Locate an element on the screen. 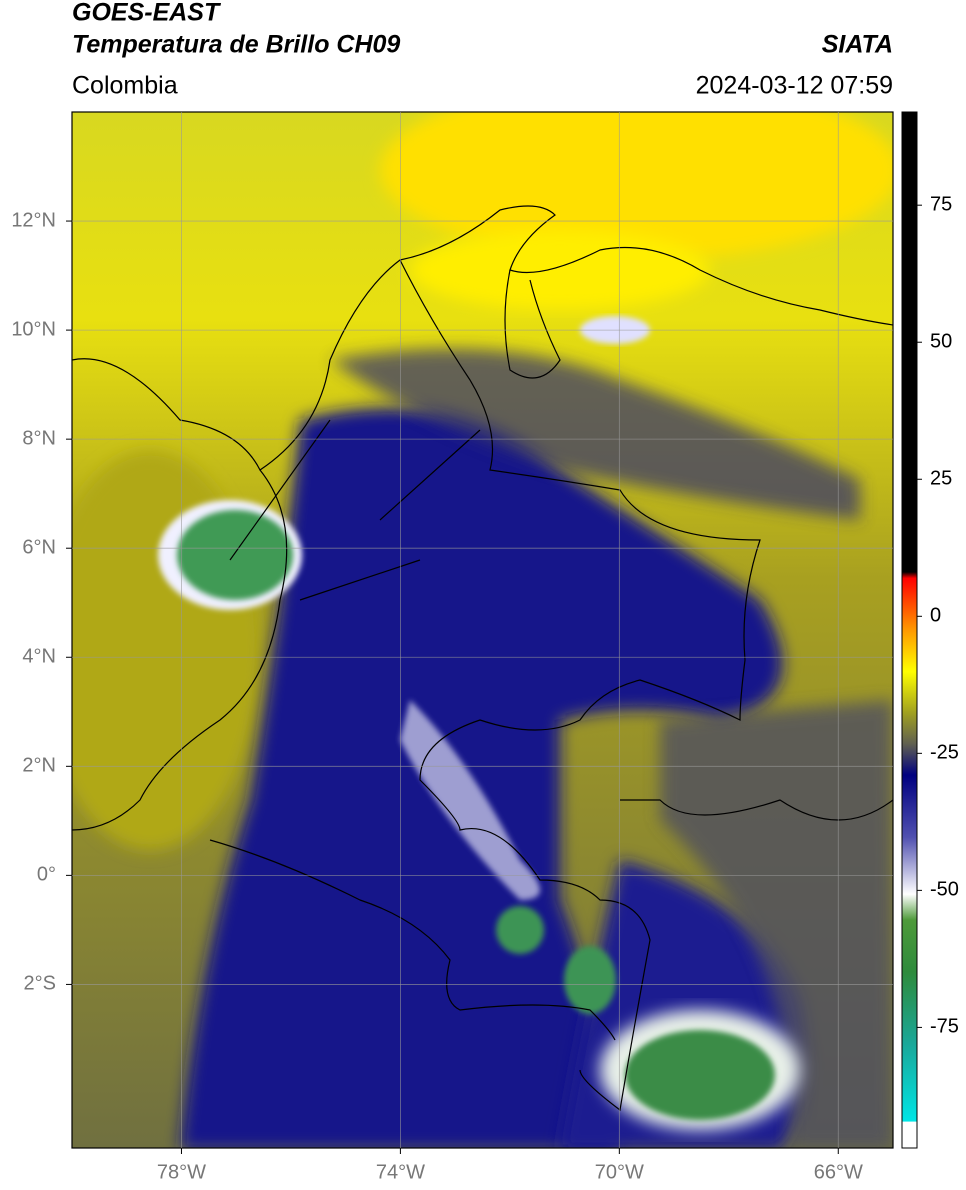 The height and width of the screenshot is (1190, 966). y-tick-label: 12°N is located at coordinates (33, 220).